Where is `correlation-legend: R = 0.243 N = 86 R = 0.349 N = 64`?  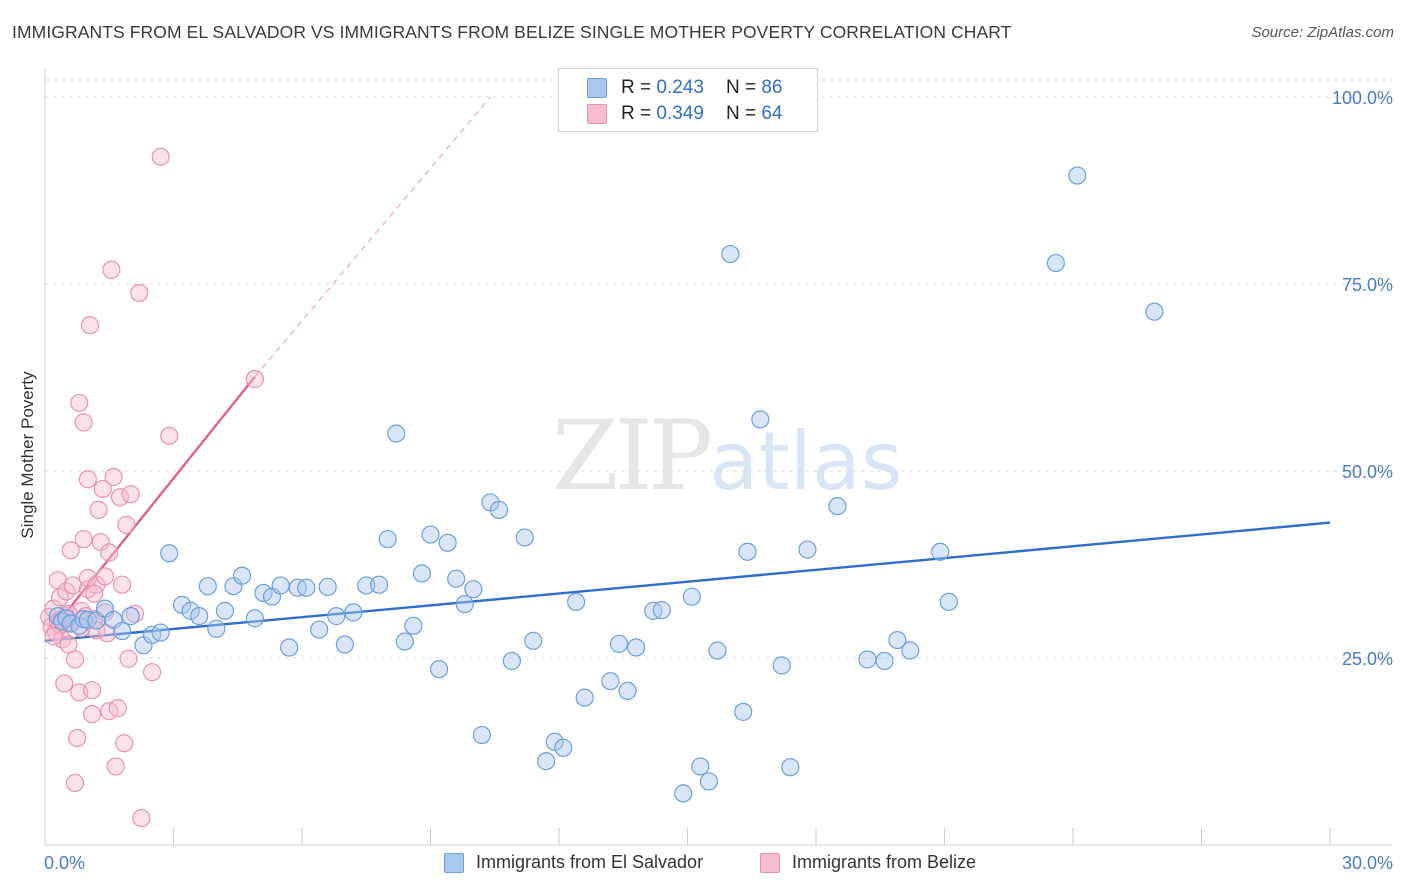
correlation-legend: R = 0.243 N = 86 R = 0.349 N = 64 is located at coordinates (688, 100).